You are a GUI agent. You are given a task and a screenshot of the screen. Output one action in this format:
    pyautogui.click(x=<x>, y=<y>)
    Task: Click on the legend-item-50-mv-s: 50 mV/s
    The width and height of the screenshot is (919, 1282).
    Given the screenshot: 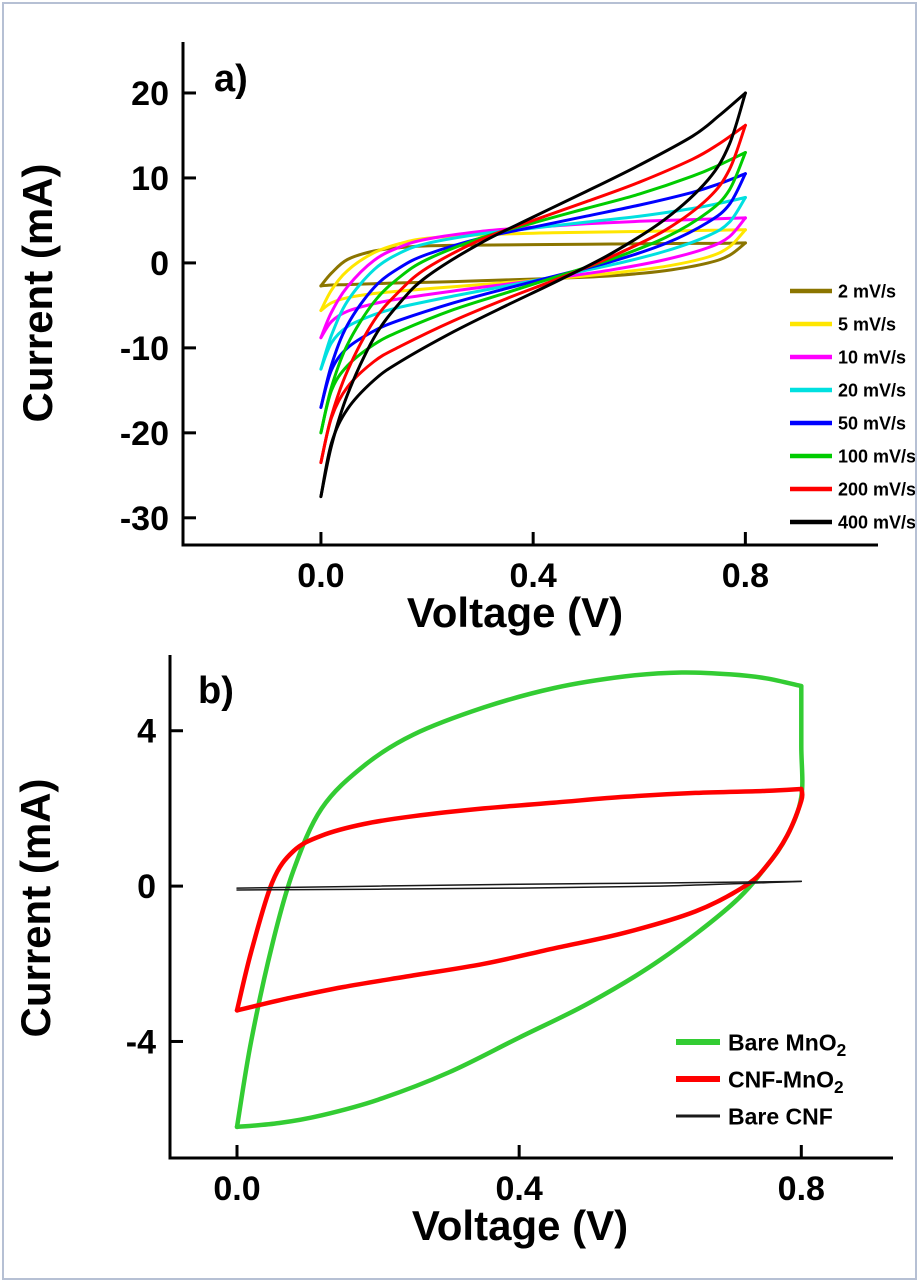 What is the action you would take?
    pyautogui.click(x=848, y=423)
    